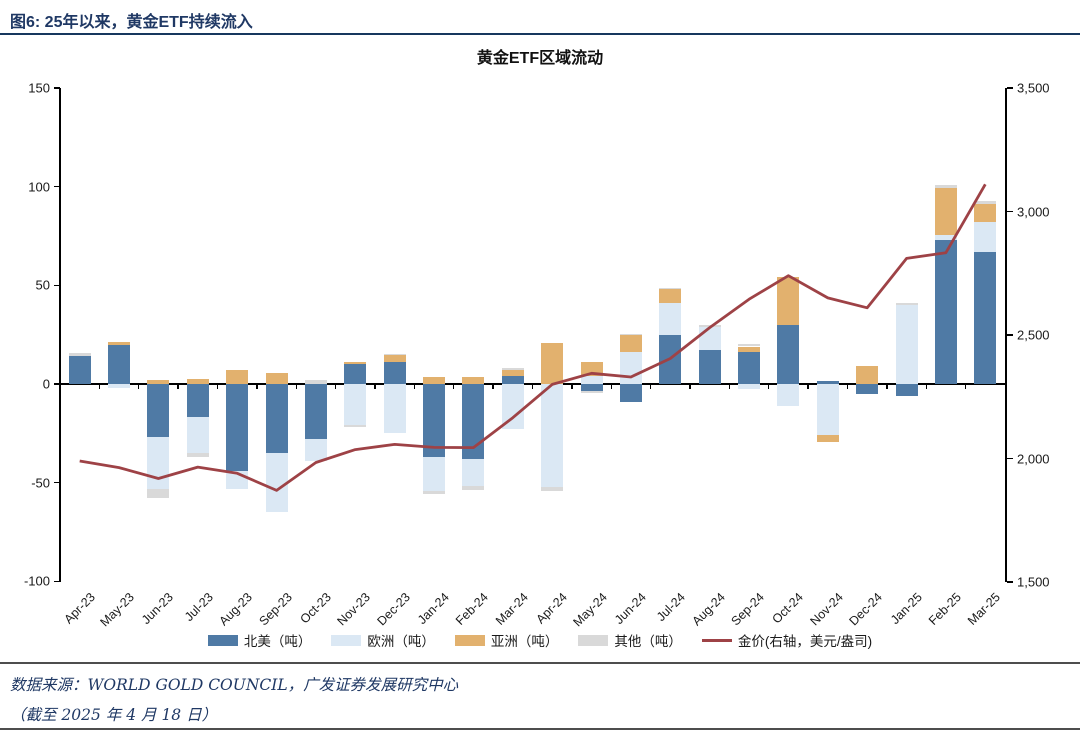 Image resolution: width=1080 pixels, height=731 pixels. What do you see at coordinates (540, 58) in the screenshot?
I see `chart-title: 黄金ETF区域流动` at bounding box center [540, 58].